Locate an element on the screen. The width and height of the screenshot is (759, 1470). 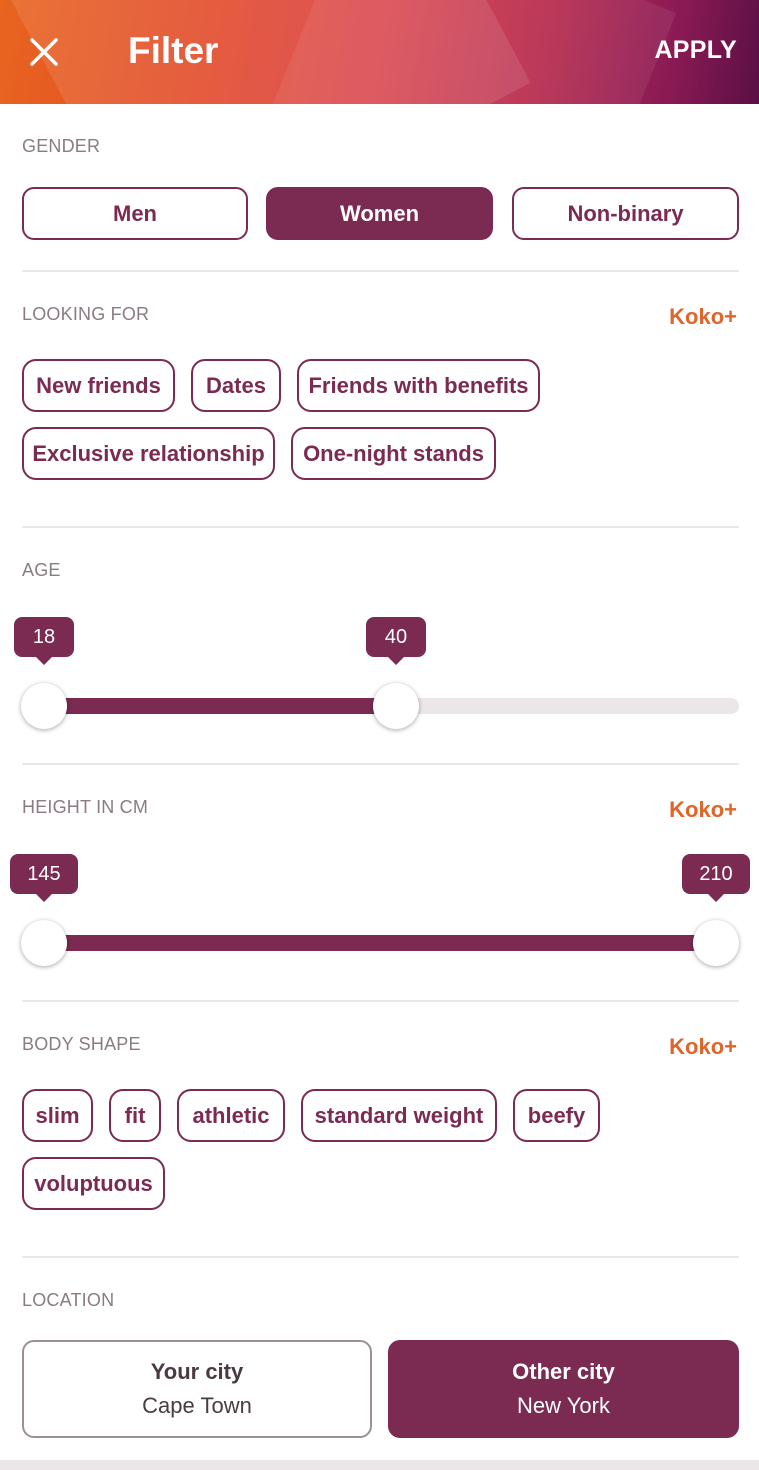
height-max-bubble: 210 is located at coordinates (716, 878).